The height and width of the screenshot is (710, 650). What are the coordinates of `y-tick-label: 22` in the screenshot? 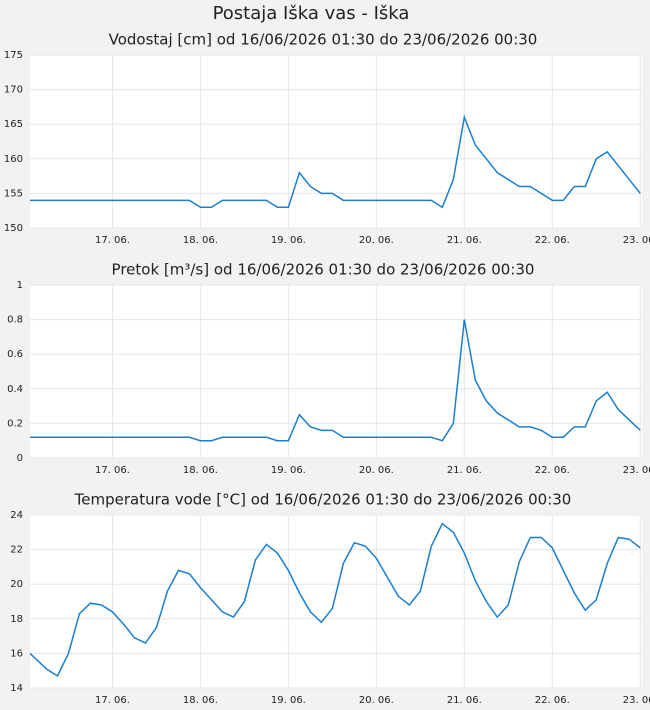 It's located at (16, 550).